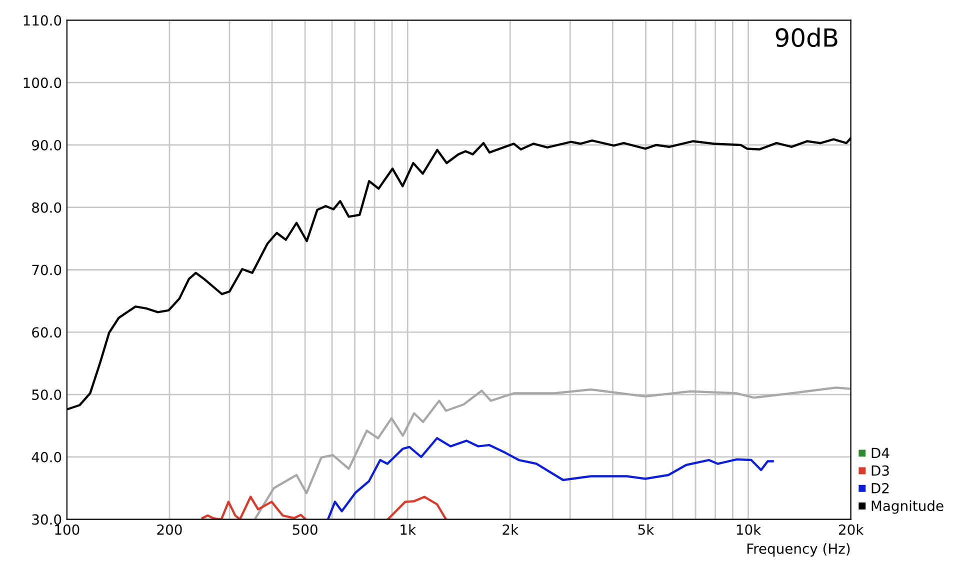 This screenshot has height=577, width=956. I want to click on y-tick-label: 70.0, so click(47, 270).